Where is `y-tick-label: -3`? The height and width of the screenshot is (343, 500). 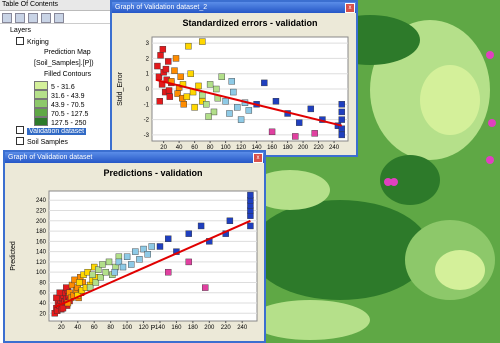
y-tick-label: -3 is located at coordinates (147, 136).